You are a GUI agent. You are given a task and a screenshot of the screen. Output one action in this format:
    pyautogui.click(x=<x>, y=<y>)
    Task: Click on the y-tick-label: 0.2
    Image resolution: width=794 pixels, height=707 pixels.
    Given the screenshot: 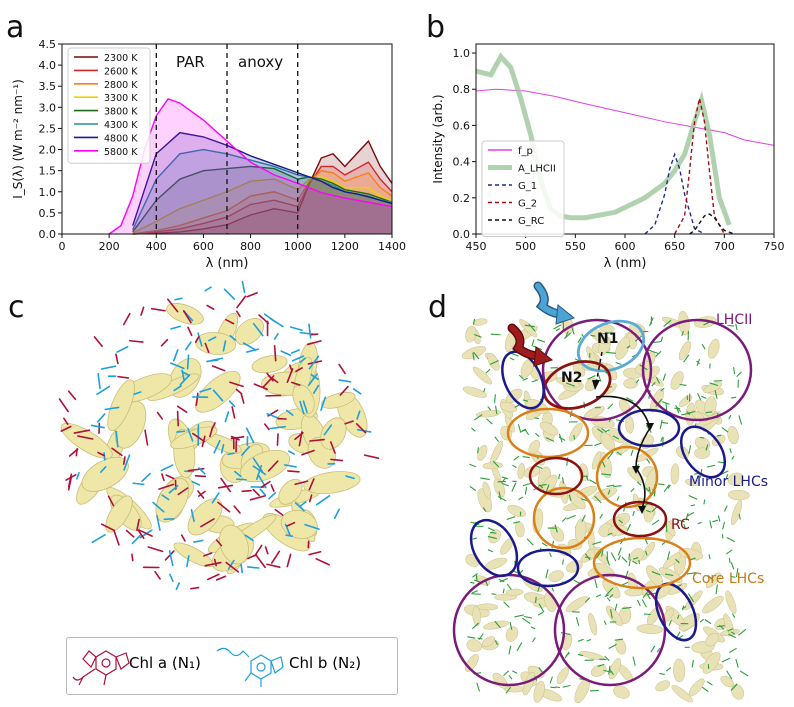 What is the action you would take?
    pyautogui.click(x=462, y=198)
    